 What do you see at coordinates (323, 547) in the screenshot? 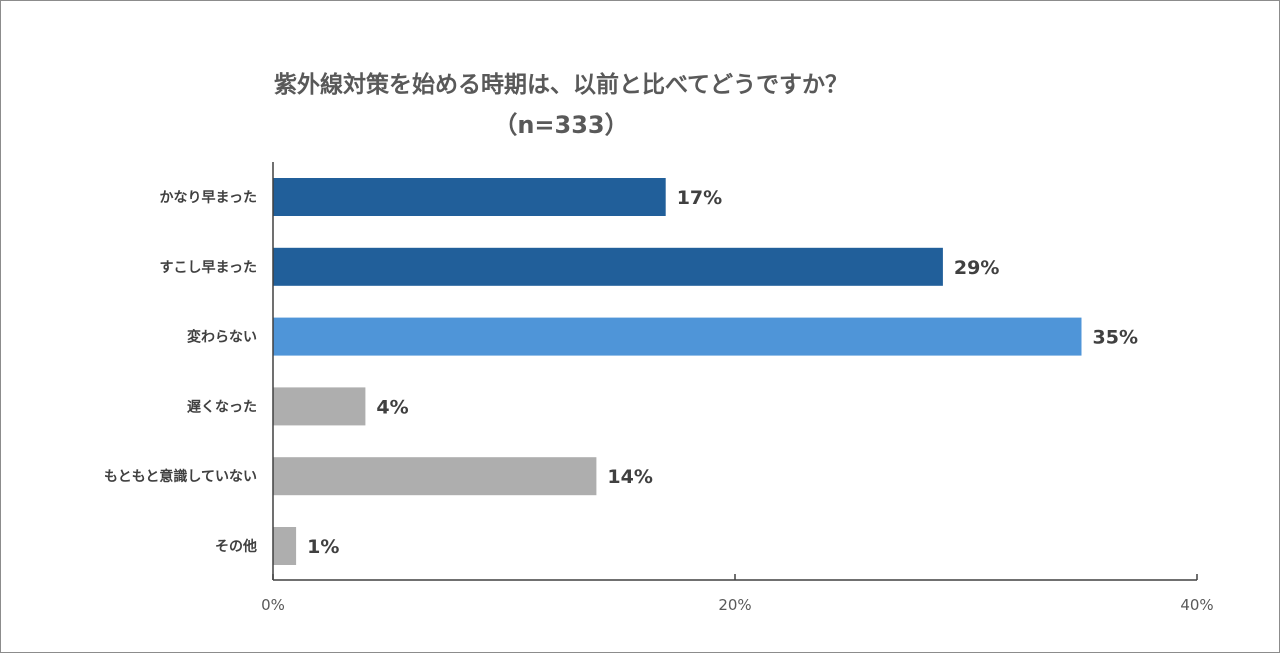
I see `value-label-6: 1%` at bounding box center [323, 547].